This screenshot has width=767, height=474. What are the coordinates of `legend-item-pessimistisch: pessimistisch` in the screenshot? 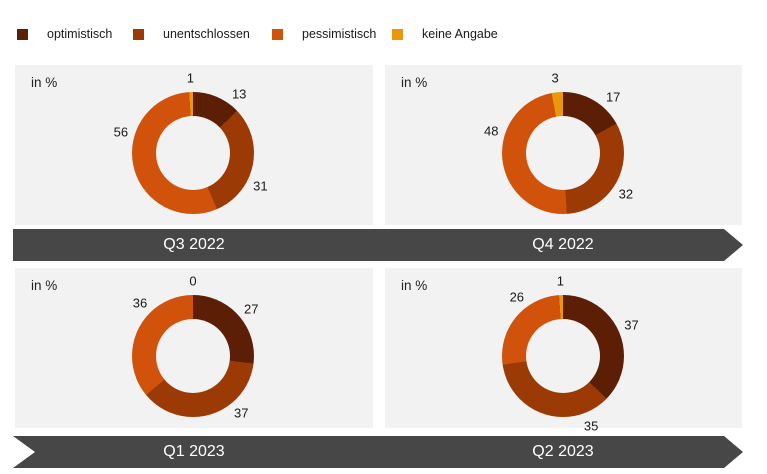 It's located at (324, 34).